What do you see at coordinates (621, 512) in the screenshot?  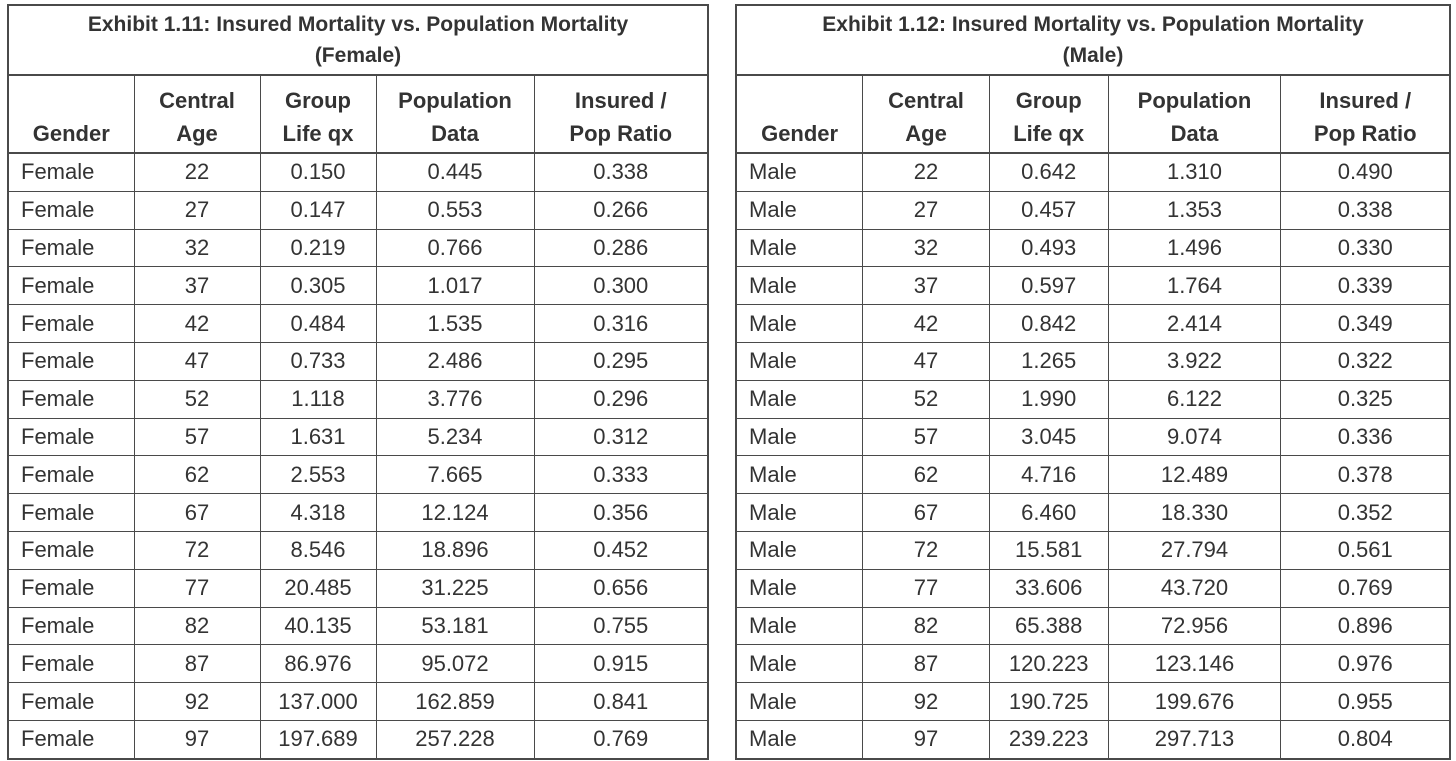 I see `insured-pop-ratio-cell: 0.356` at bounding box center [621, 512].